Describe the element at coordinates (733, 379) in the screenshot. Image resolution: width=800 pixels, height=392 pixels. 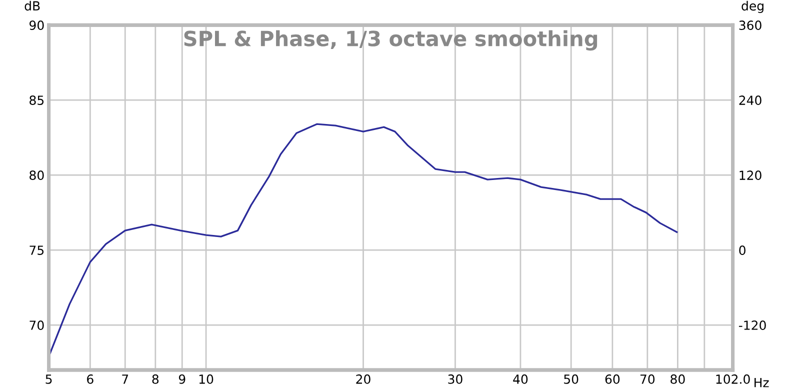
I see `x-tick-label: 102.0` at that location.